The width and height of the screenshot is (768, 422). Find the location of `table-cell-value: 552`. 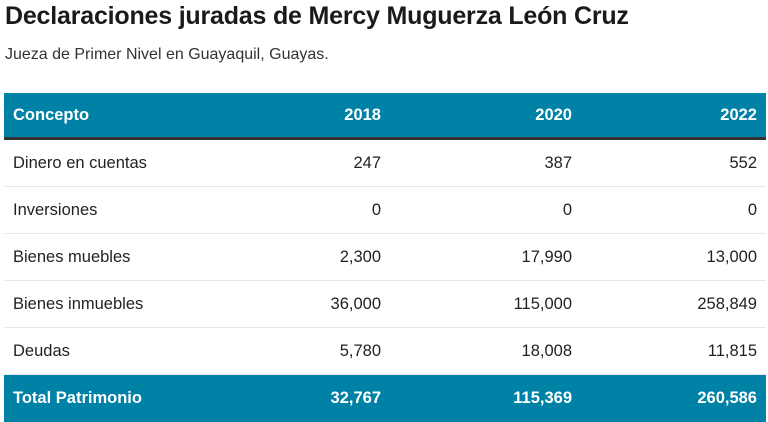

table-cell-value: 552 is located at coordinates (673, 163).